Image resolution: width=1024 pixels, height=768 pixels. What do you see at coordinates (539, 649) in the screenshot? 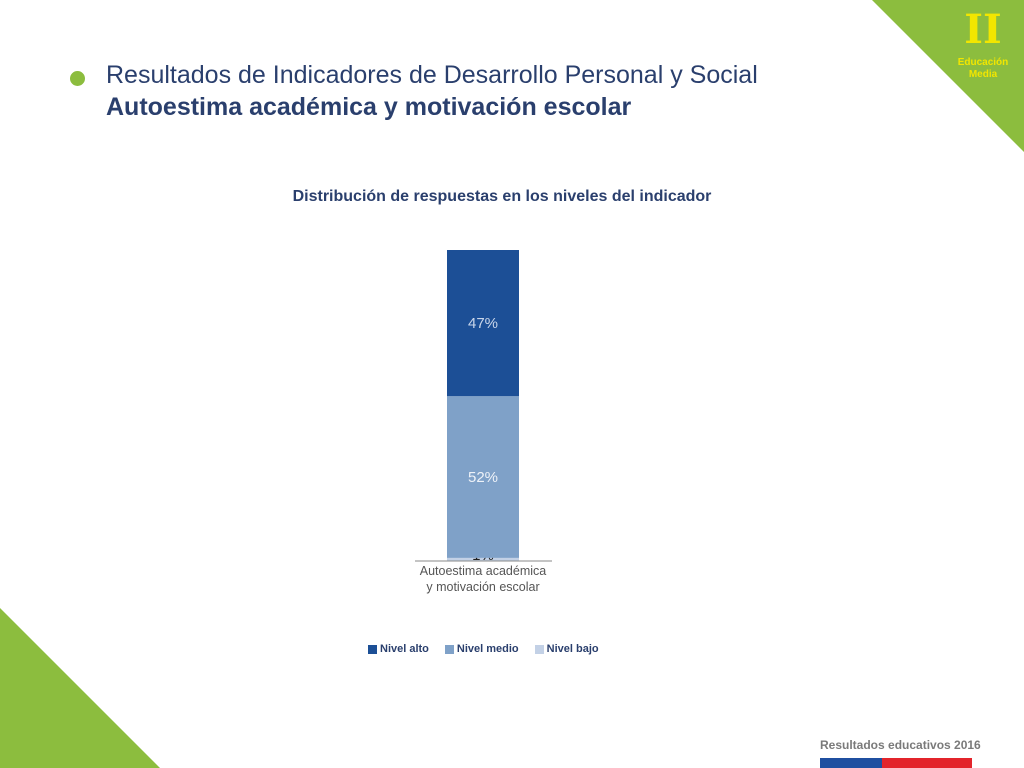
I see `legend-swatch-nivel-bajo` at bounding box center [539, 649].